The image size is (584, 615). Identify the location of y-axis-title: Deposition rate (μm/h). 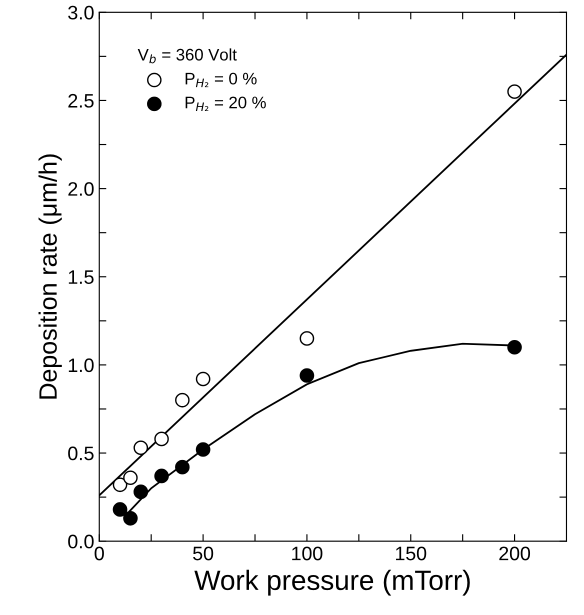
(50, 276).